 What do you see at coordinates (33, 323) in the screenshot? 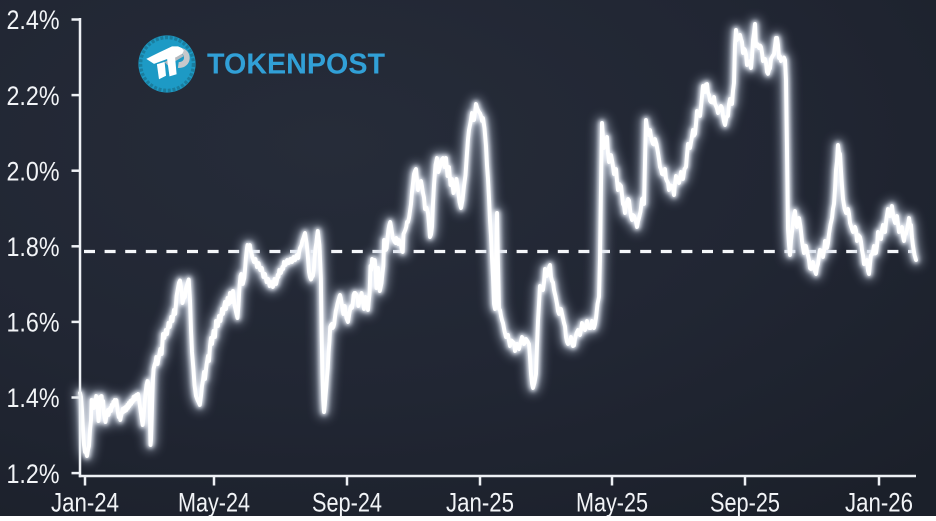
I see `svg-text: 1.6%` at bounding box center [33, 323].